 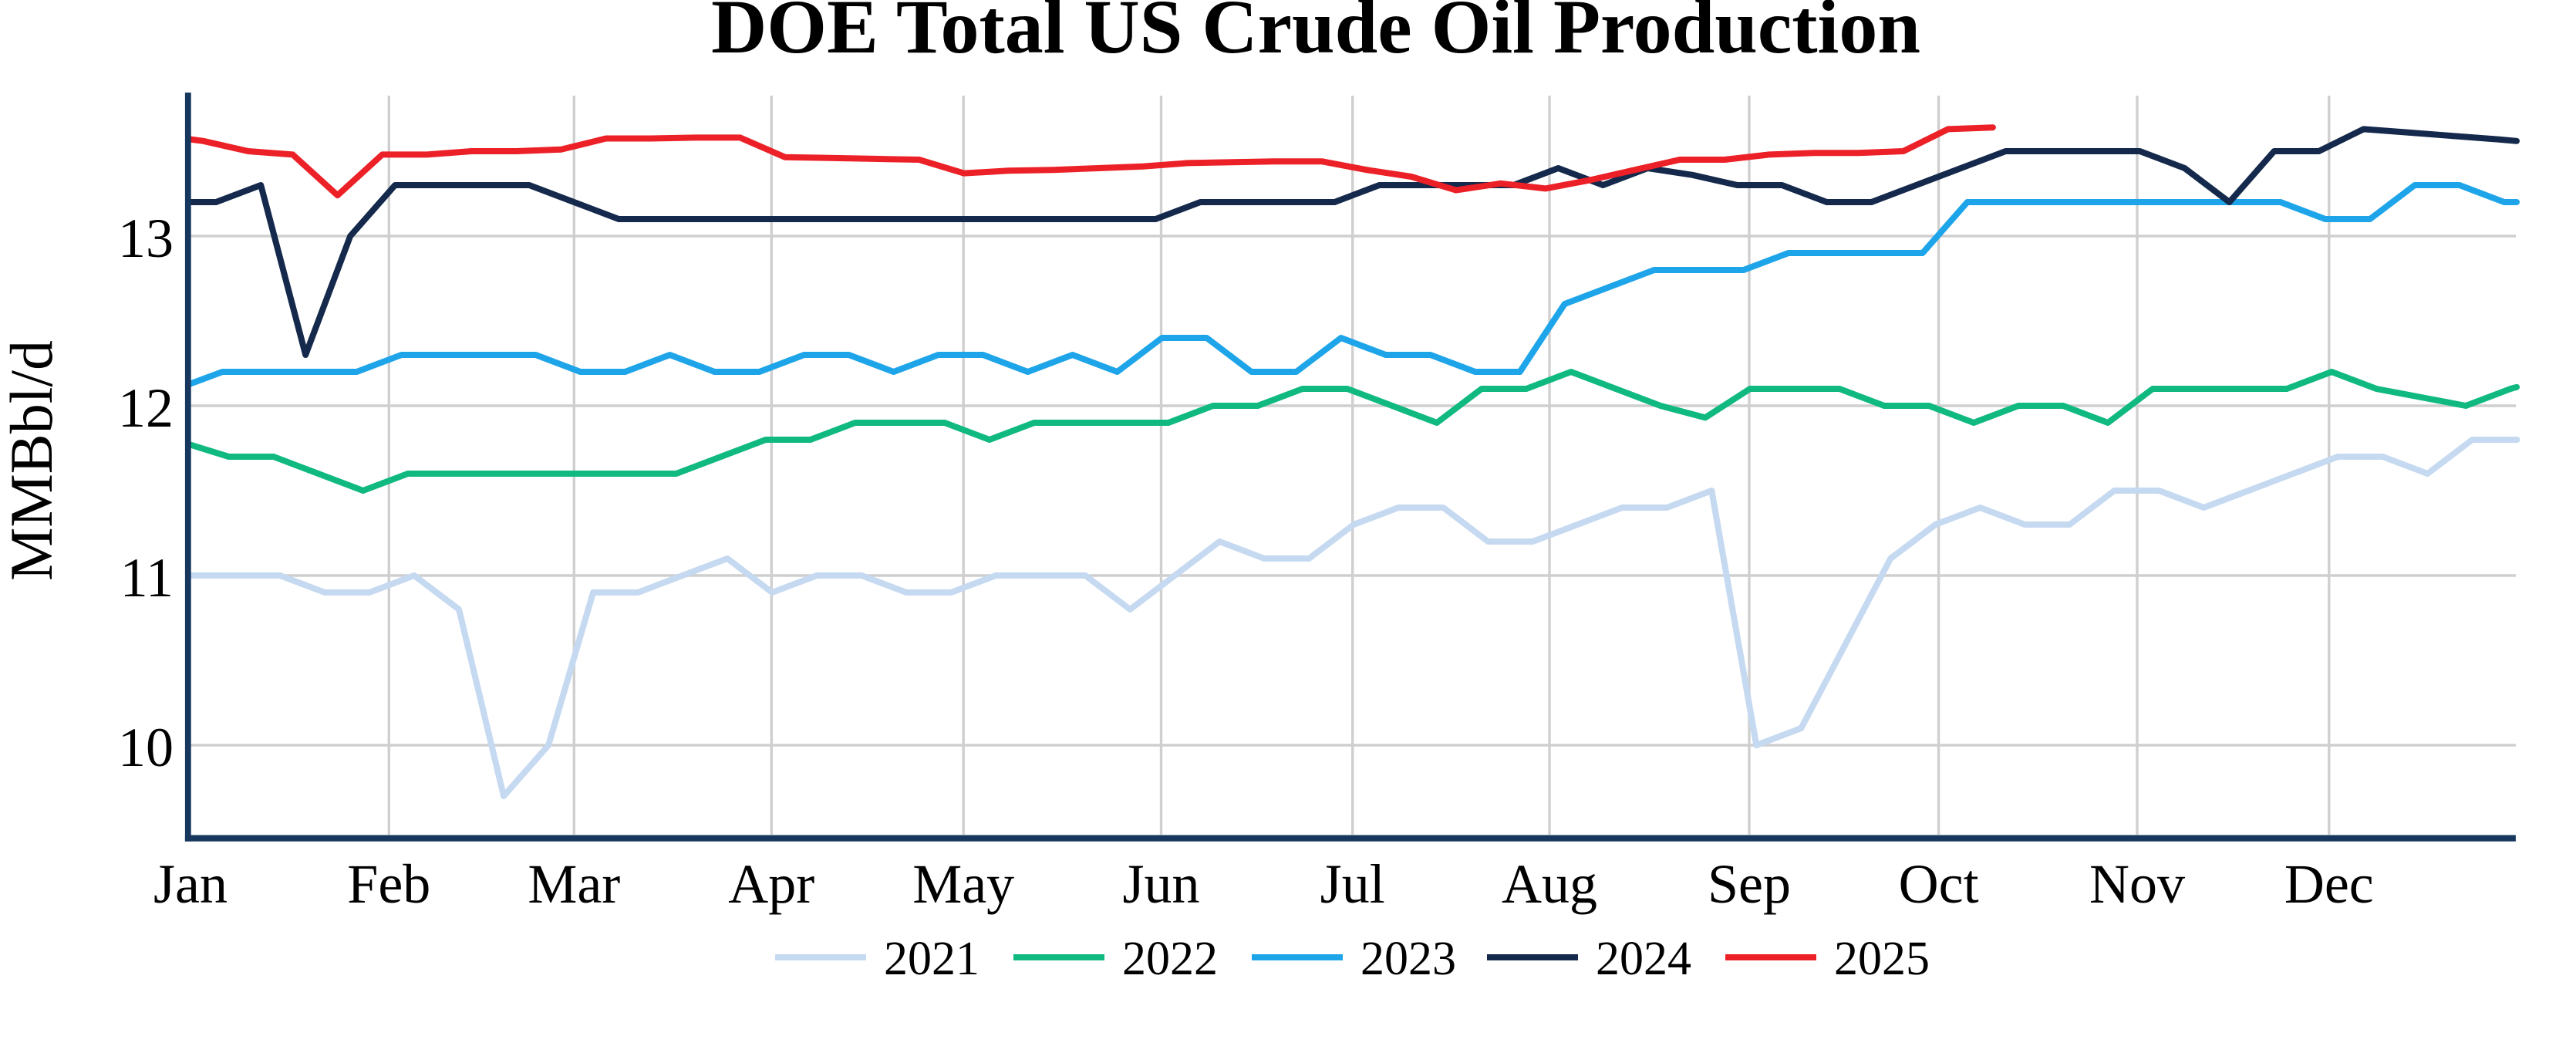 I want to click on svg-text: 13, so click(x=146, y=239).